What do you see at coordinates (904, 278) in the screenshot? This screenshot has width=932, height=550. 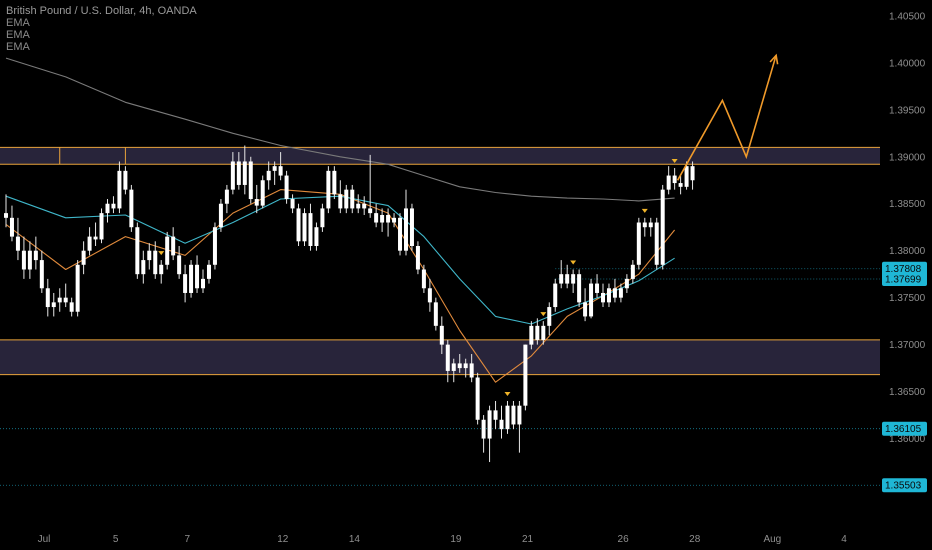 I see `price-badge: 1.37699` at bounding box center [904, 278].